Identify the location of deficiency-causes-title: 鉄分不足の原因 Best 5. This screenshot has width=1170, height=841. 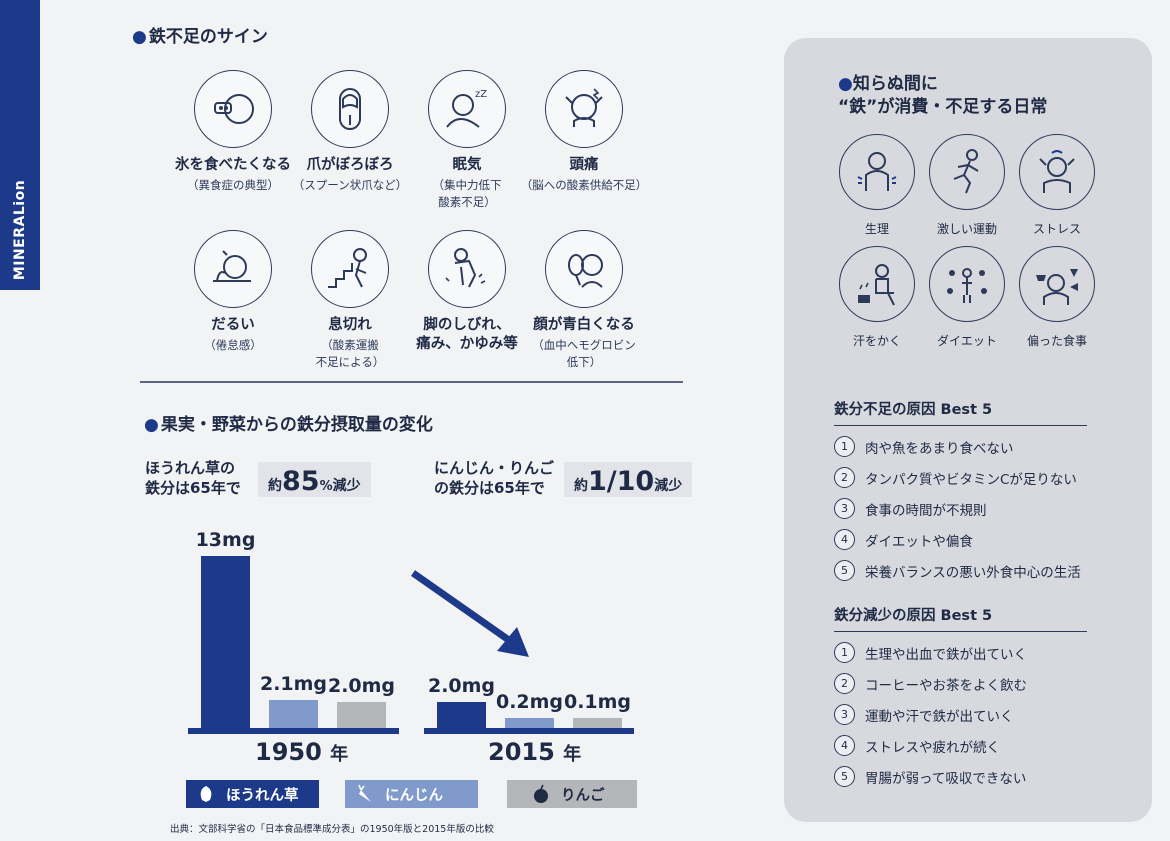
(960, 412).